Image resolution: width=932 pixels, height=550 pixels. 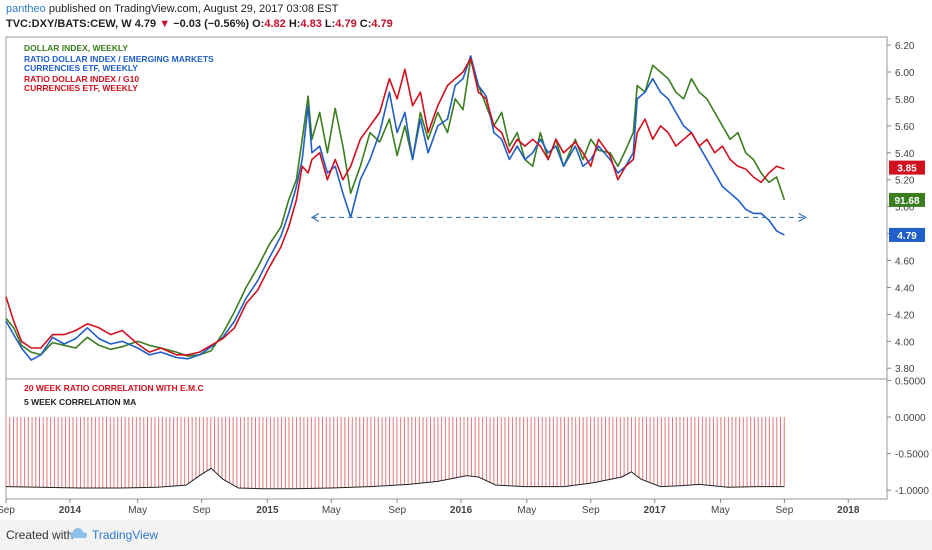 I want to click on indicator-tick-label: -0.5000, so click(x=912, y=455).